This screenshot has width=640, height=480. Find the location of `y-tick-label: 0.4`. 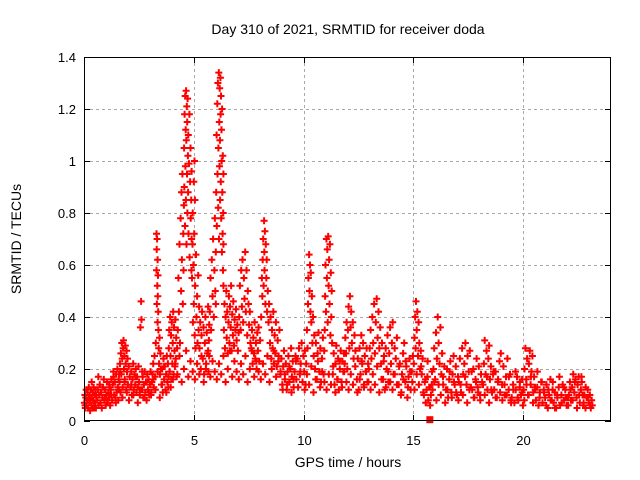

y-tick-label: 0.4 is located at coordinates (67, 317).